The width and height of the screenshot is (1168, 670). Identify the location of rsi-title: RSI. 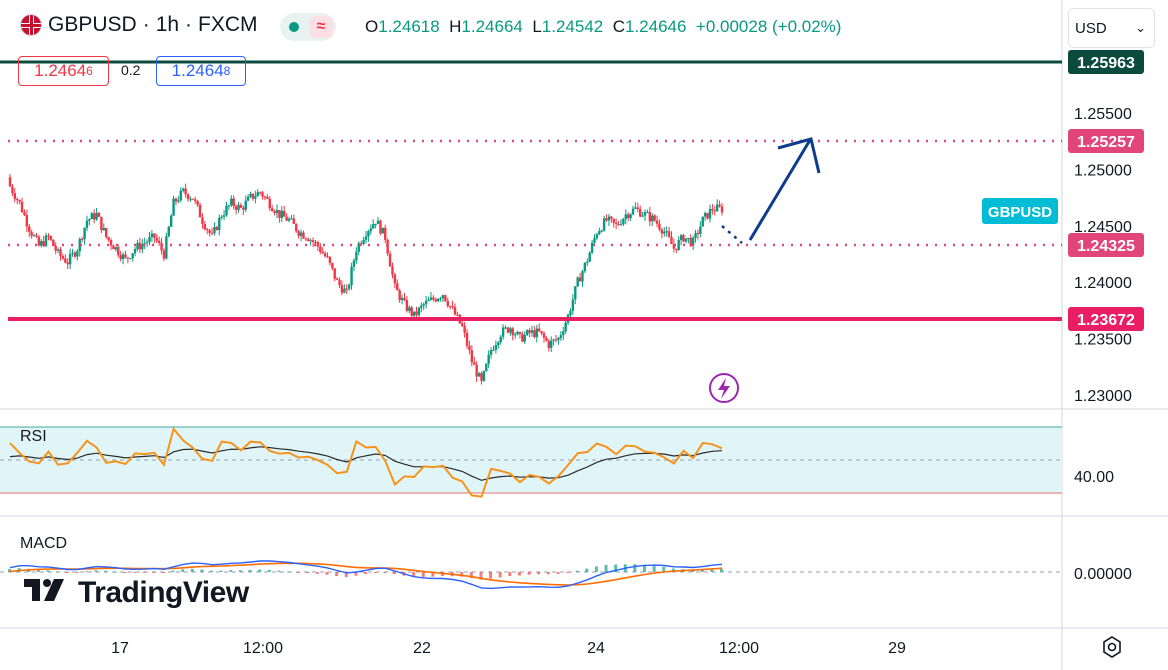
(33, 436).